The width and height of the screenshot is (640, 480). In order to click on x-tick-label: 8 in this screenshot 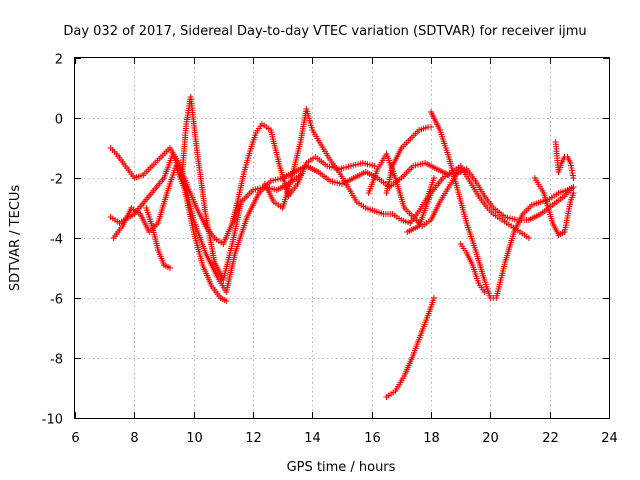, I will do `click(134, 438)`.